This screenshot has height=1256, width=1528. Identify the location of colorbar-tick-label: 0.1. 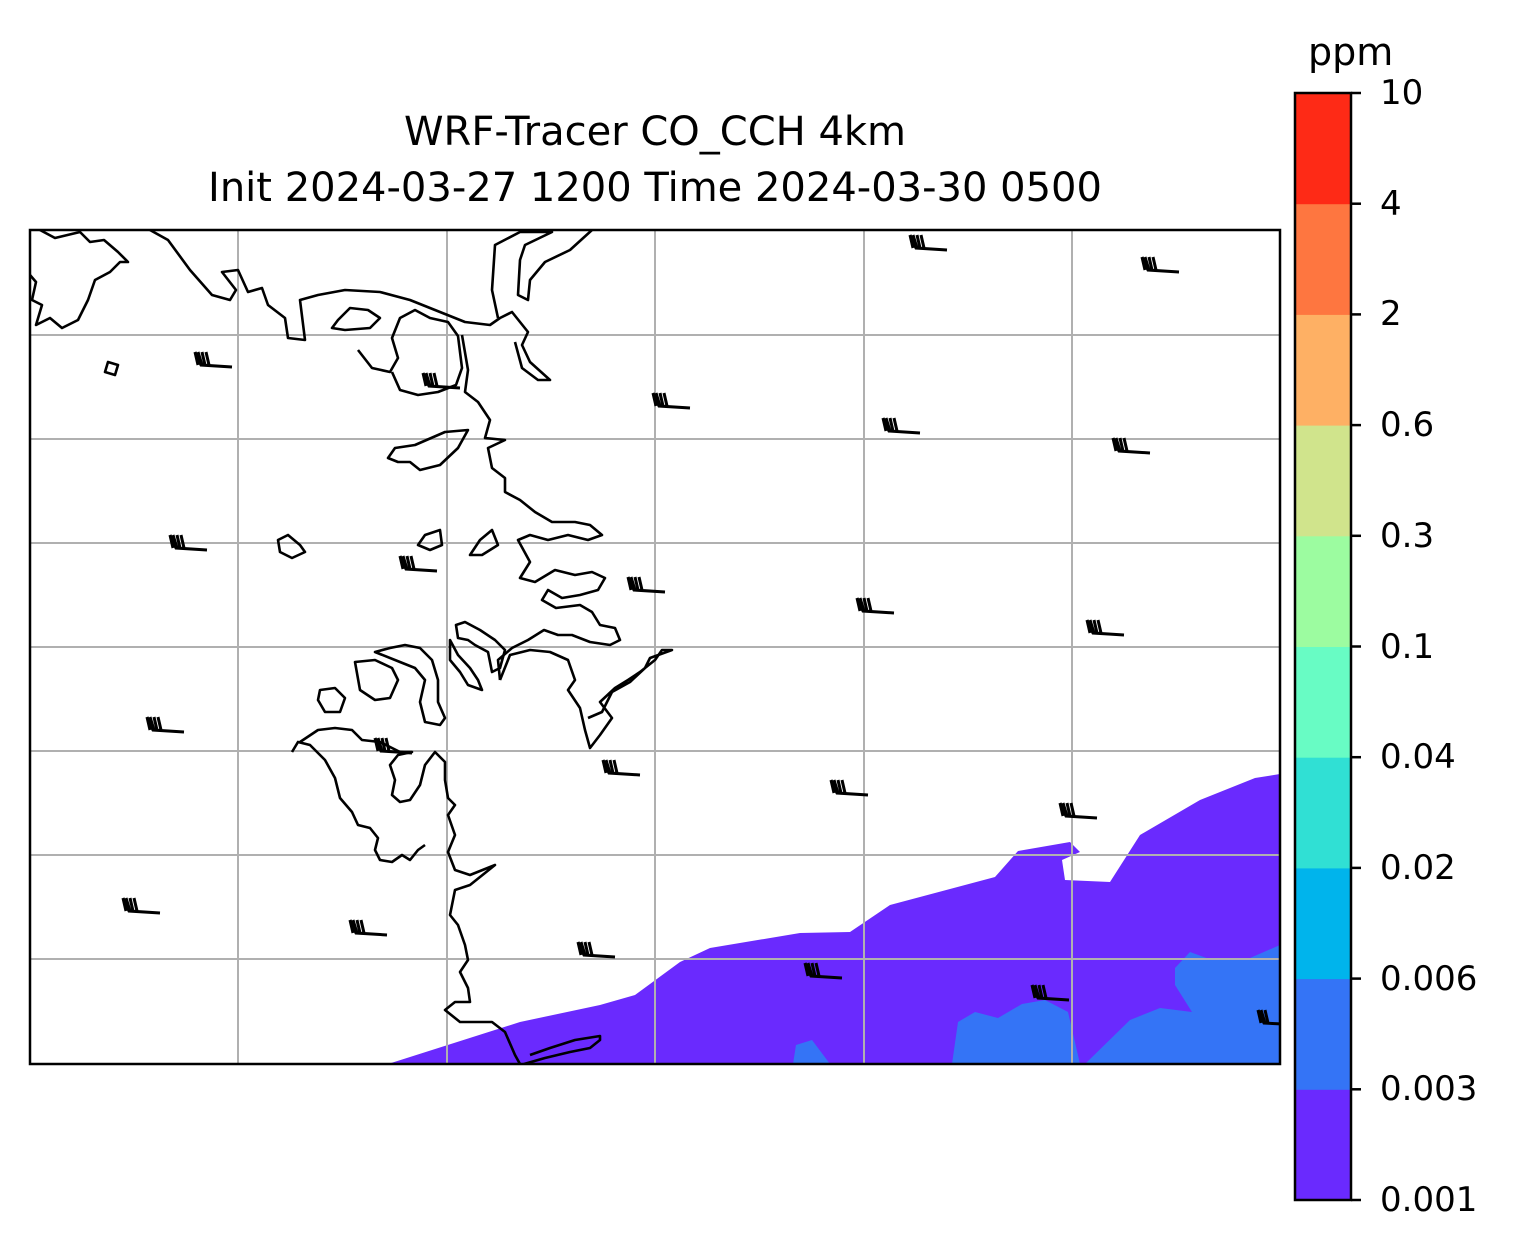
(1407, 646).